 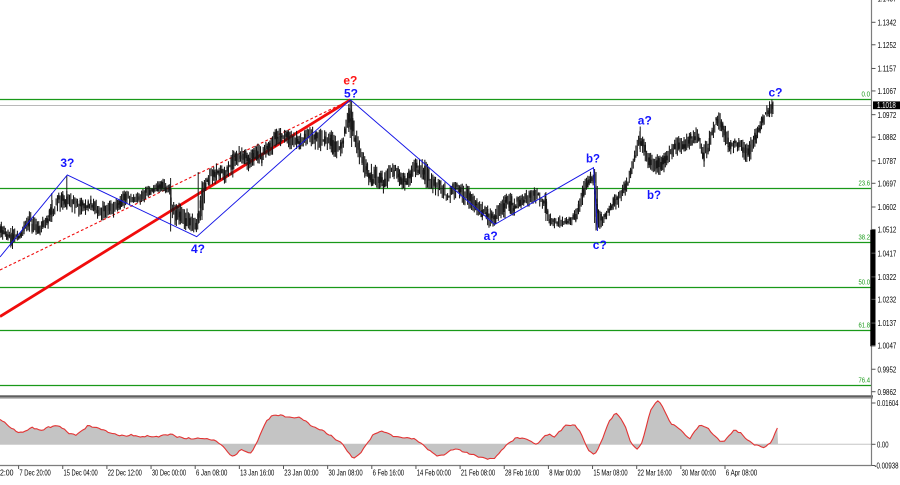 I want to click on svg-text: 1.0322, so click(x=887, y=277).